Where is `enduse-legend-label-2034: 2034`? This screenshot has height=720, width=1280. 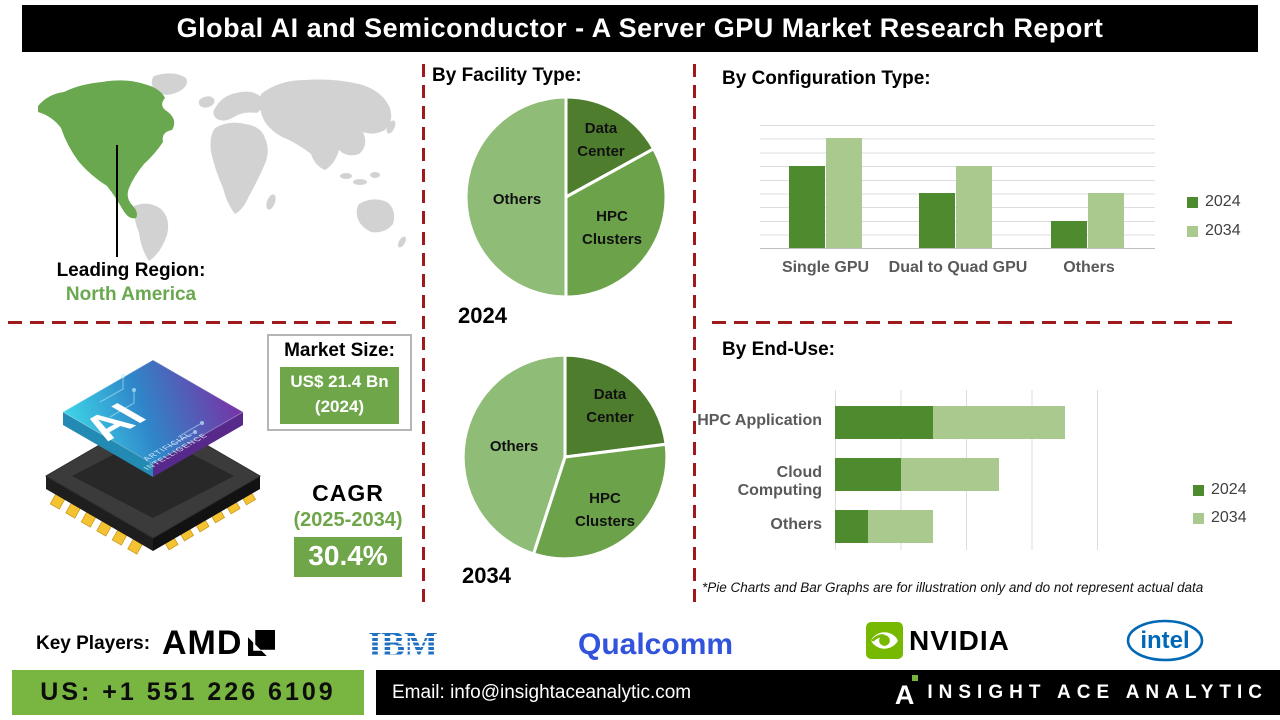 enduse-legend-label-2034: 2034 is located at coordinates (1229, 517).